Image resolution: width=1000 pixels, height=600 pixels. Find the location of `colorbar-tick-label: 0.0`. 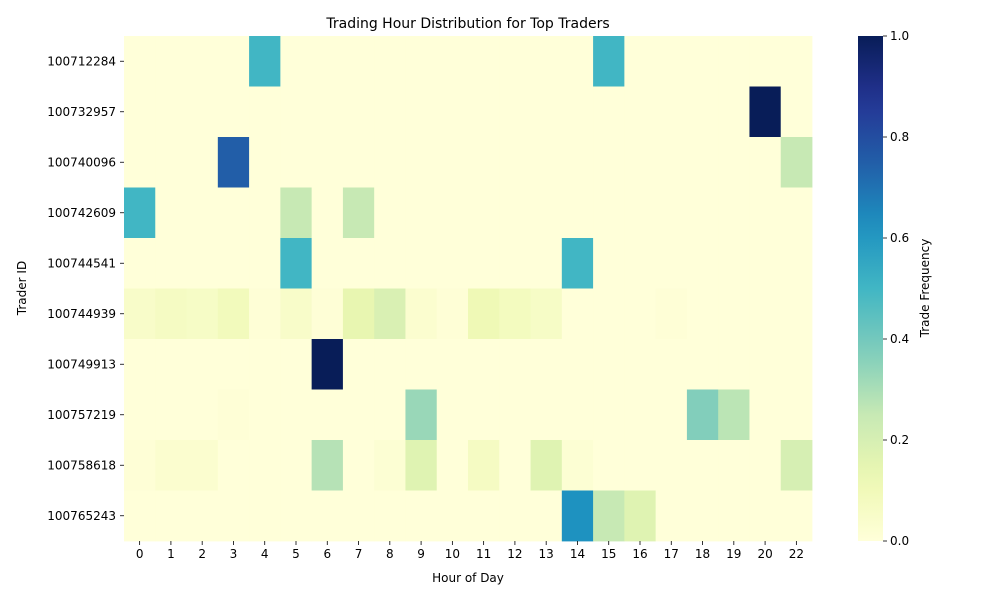

colorbar-tick-label: 0.0 is located at coordinates (899, 541).